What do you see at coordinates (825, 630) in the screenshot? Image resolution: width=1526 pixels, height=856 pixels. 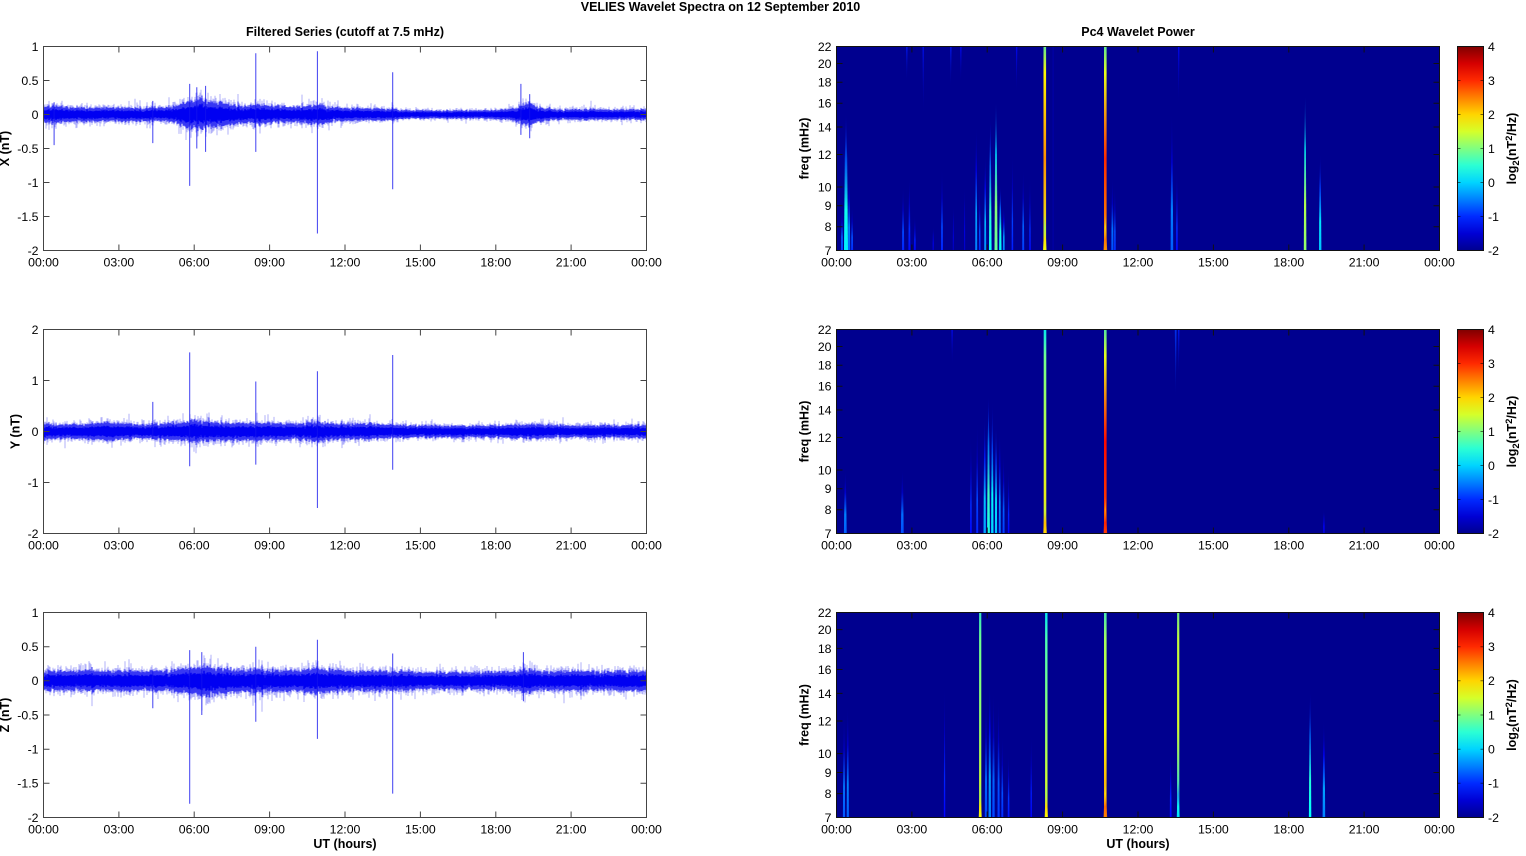 I see `svg-text: 20` at bounding box center [825, 630].